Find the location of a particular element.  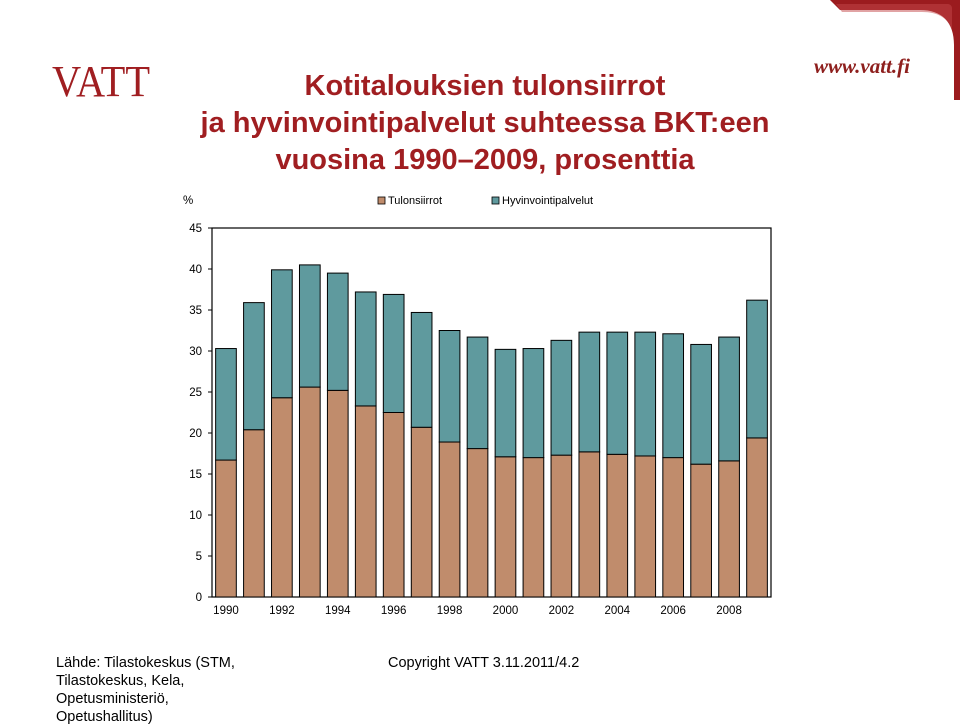

x-tick-label: 2002 is located at coordinates (562, 611).